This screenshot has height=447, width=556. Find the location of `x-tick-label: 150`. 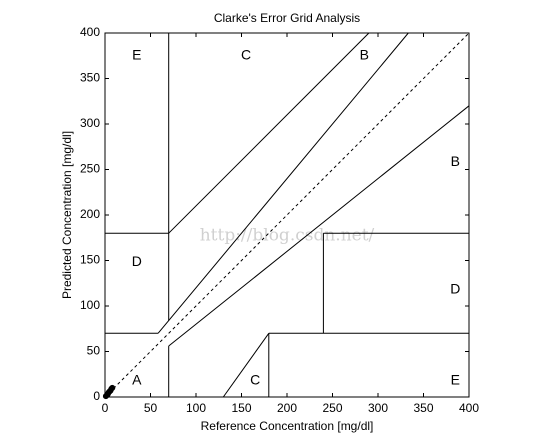

x-tick-label: 150 is located at coordinates (241, 408).